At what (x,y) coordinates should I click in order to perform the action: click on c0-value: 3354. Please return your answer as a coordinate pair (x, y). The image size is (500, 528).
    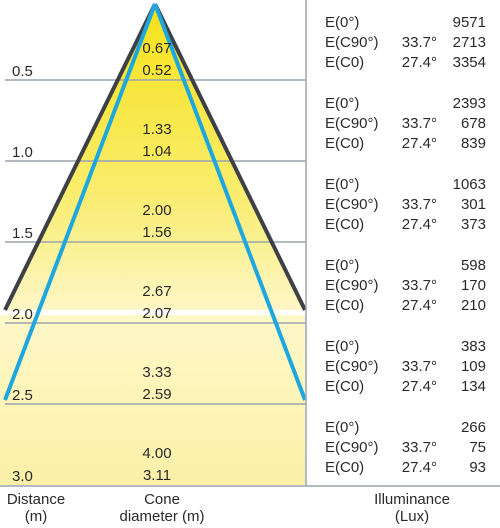
    Looking at the image, I should click on (469, 62).